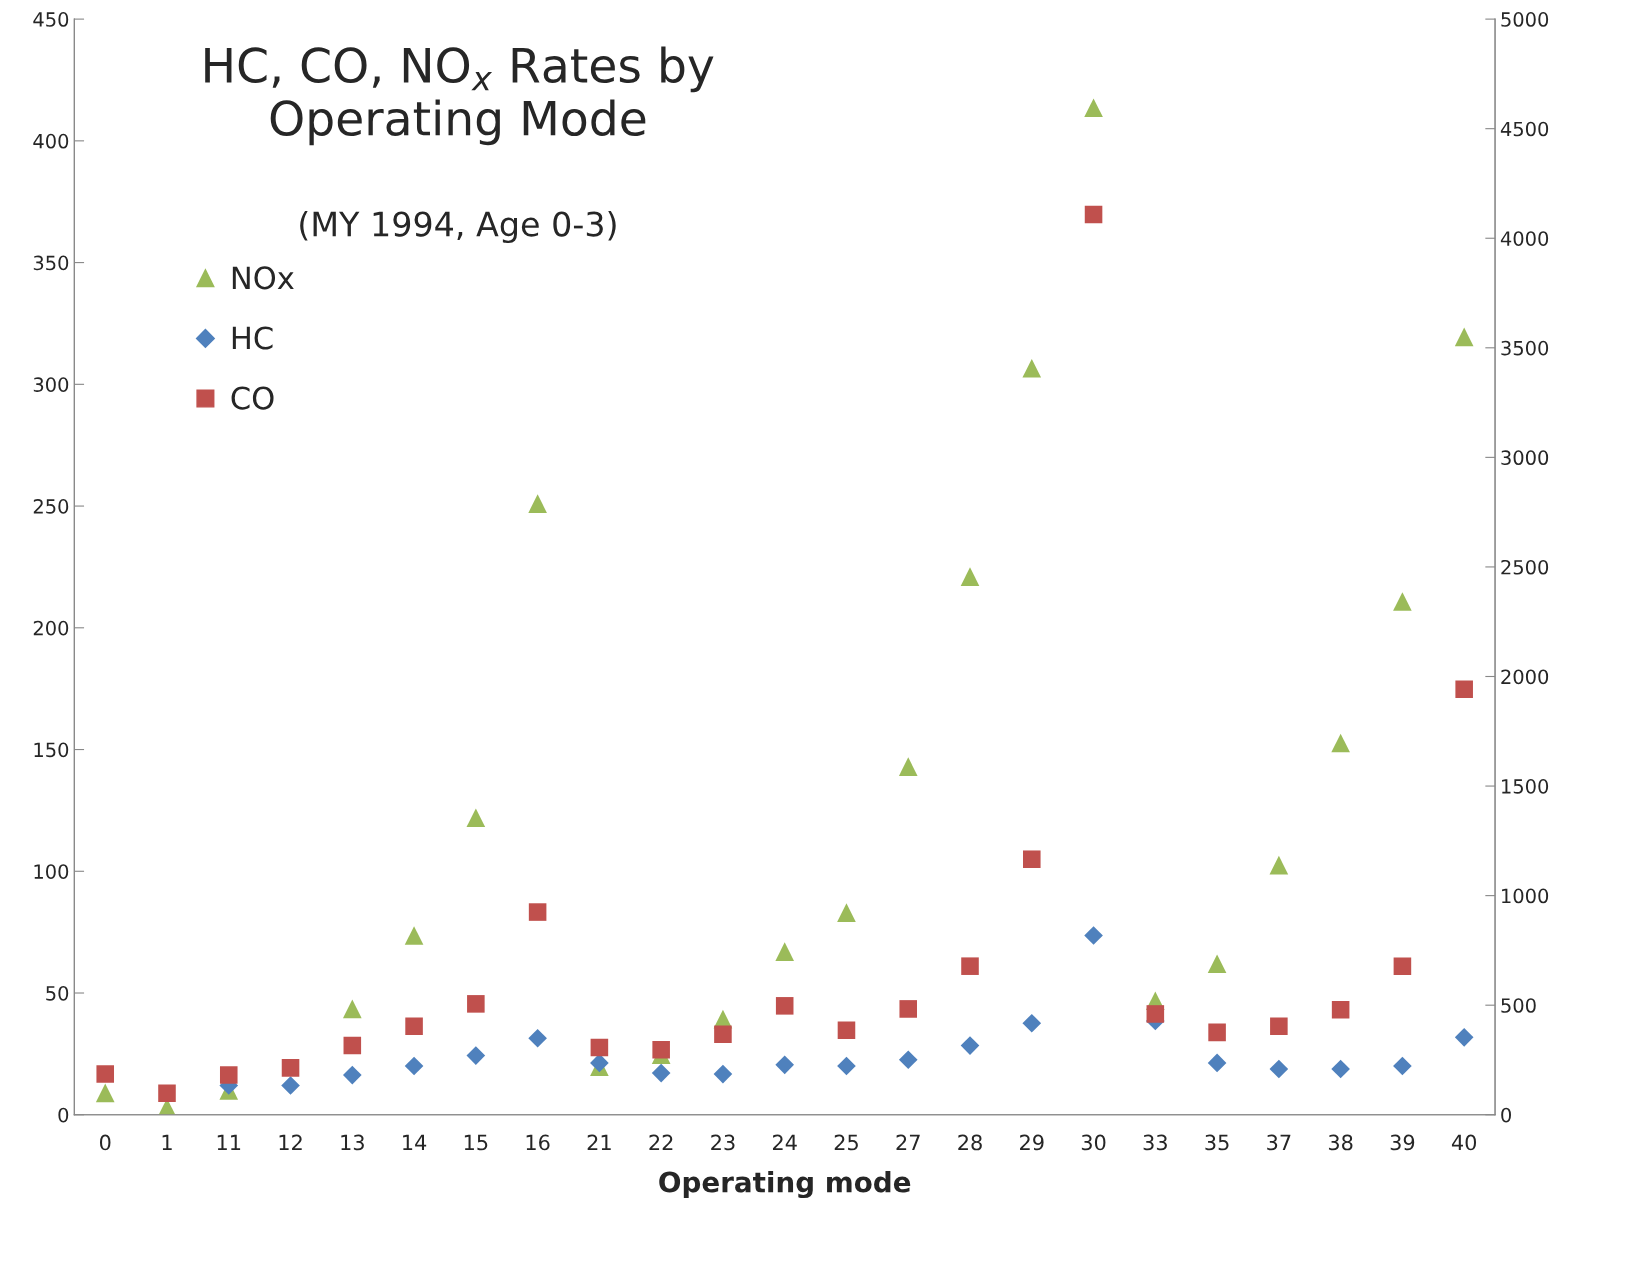 The image size is (1652, 1274). Describe the element at coordinates (51, 263) in the screenshot. I see `y-tick-label: 350` at that location.